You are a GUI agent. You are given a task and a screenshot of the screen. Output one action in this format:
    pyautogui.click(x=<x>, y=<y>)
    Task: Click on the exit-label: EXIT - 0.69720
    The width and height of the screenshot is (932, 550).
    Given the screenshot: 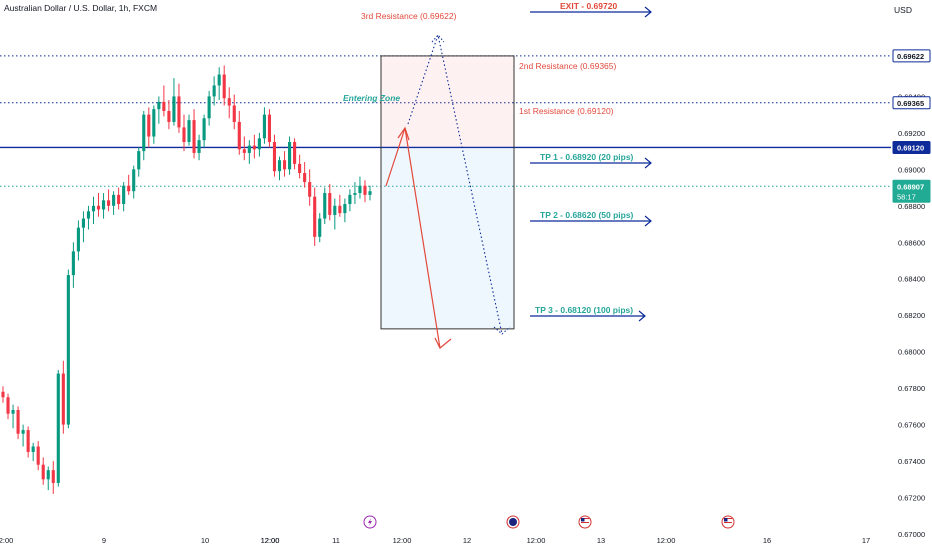 What is the action you would take?
    pyautogui.click(x=588, y=6)
    